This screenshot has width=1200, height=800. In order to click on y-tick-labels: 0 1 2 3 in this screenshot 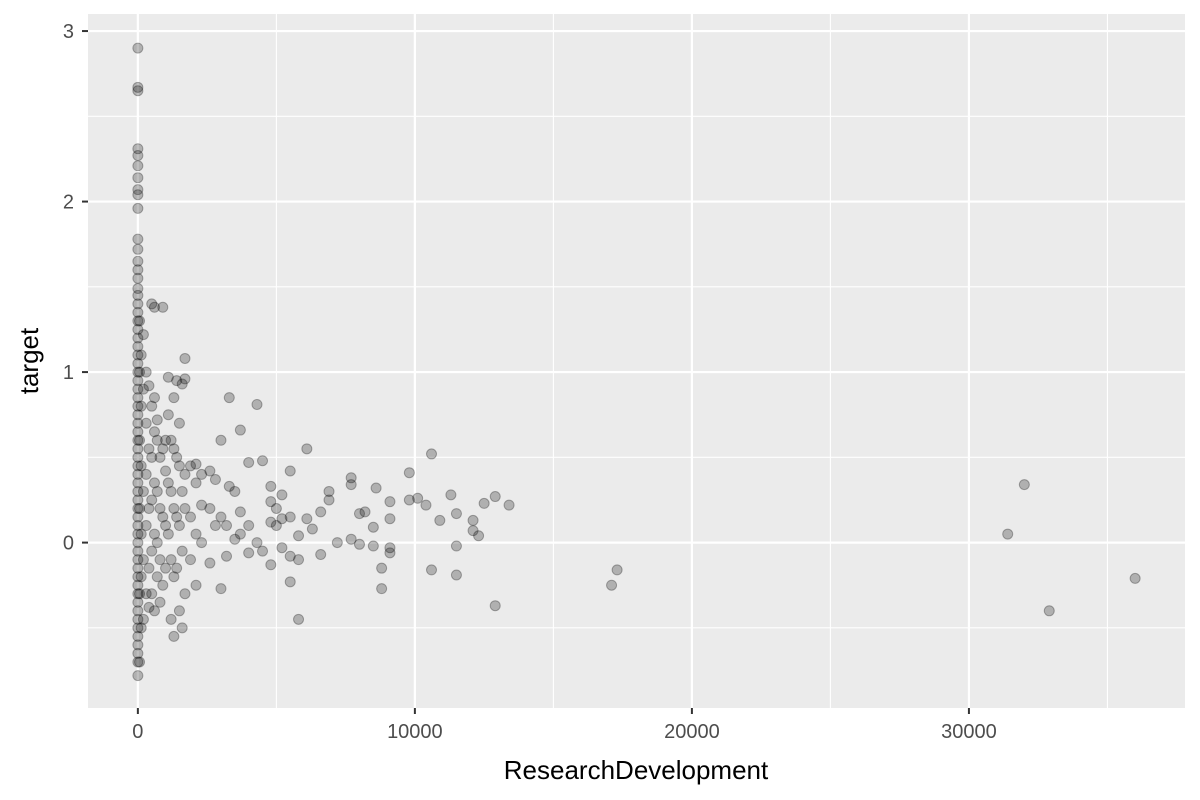, I will do `click(68, 288)`.